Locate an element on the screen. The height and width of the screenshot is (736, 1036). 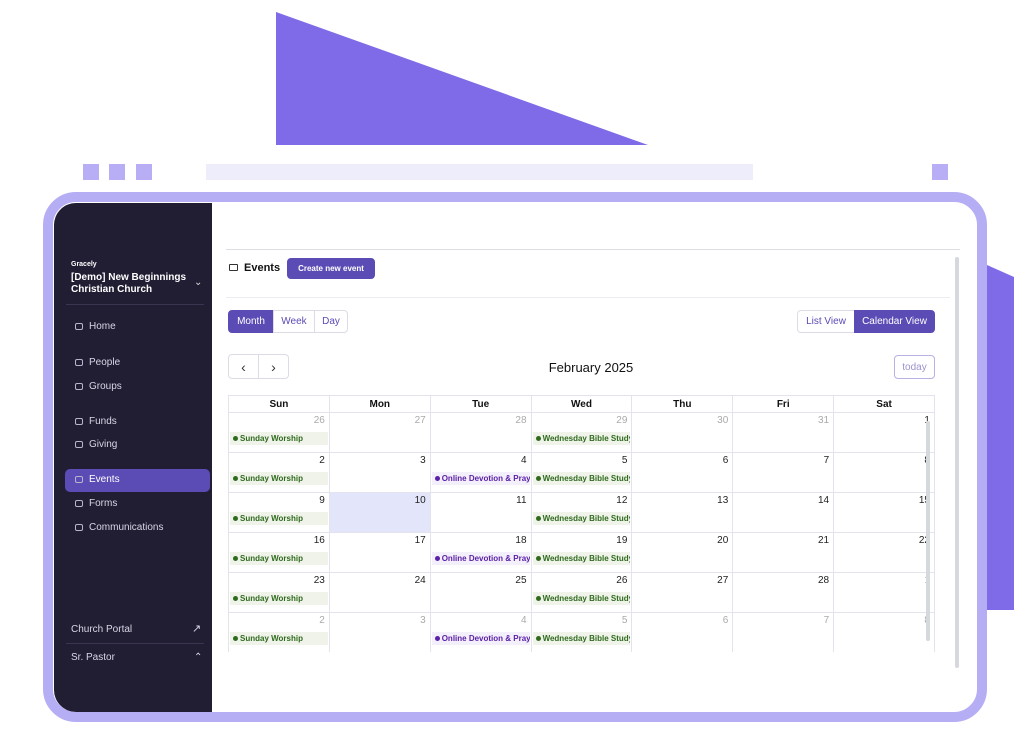
day-number: 11 is located at coordinates (521, 500).